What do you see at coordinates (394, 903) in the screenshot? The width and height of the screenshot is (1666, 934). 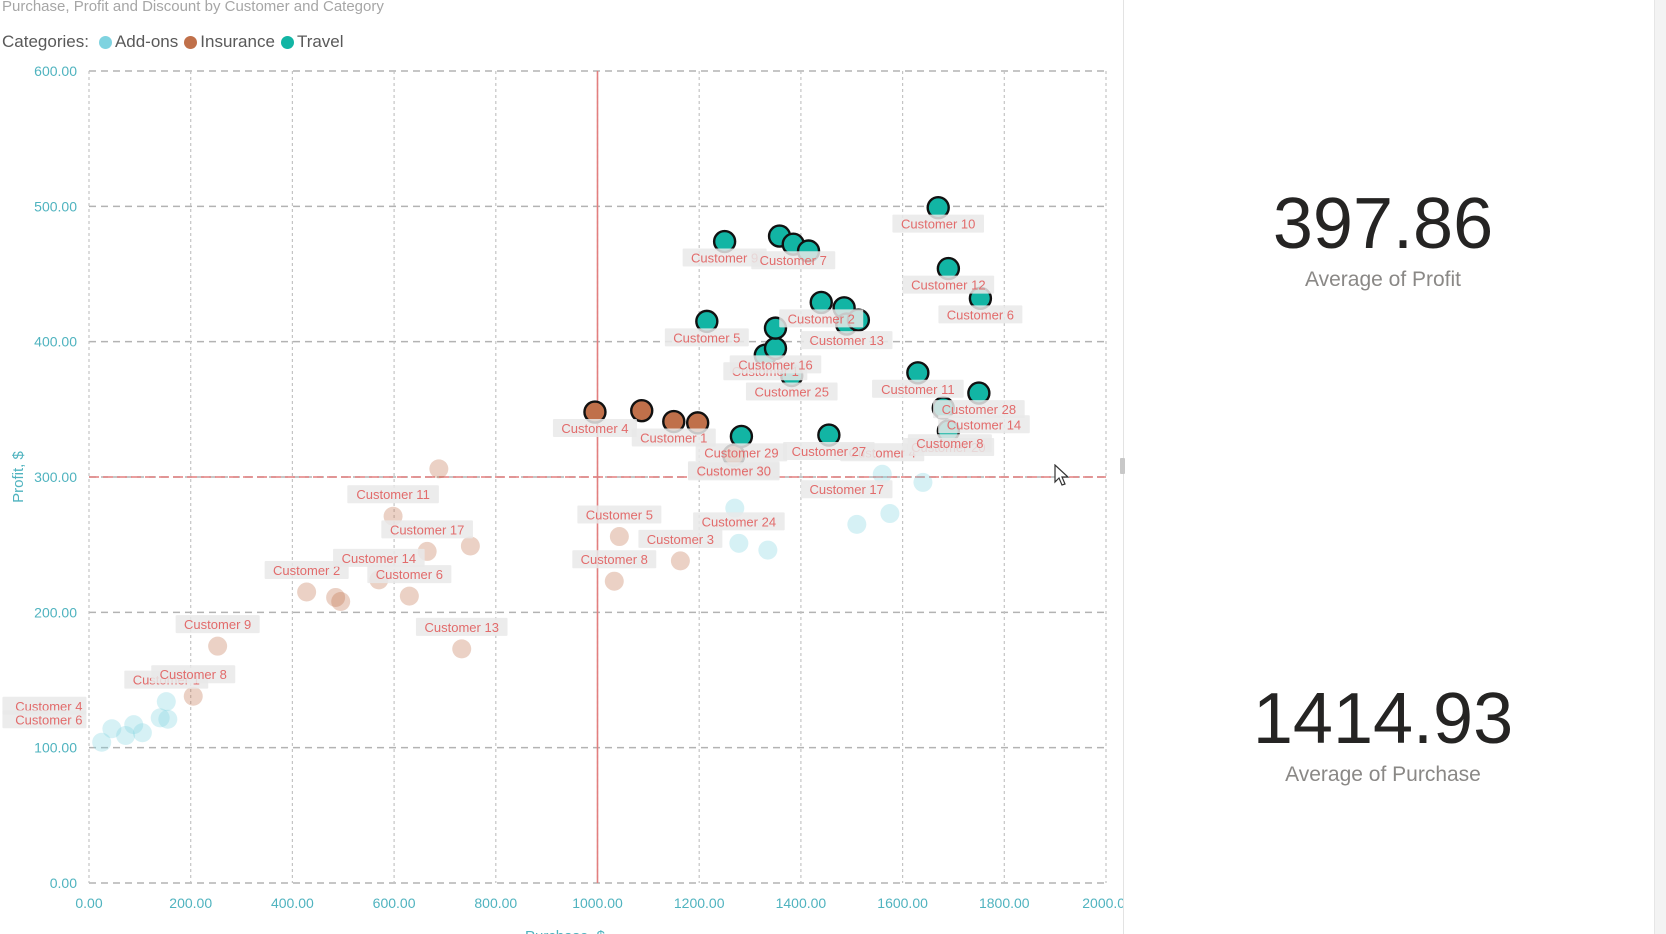 I see `x-tick-label: 600.00` at bounding box center [394, 903].